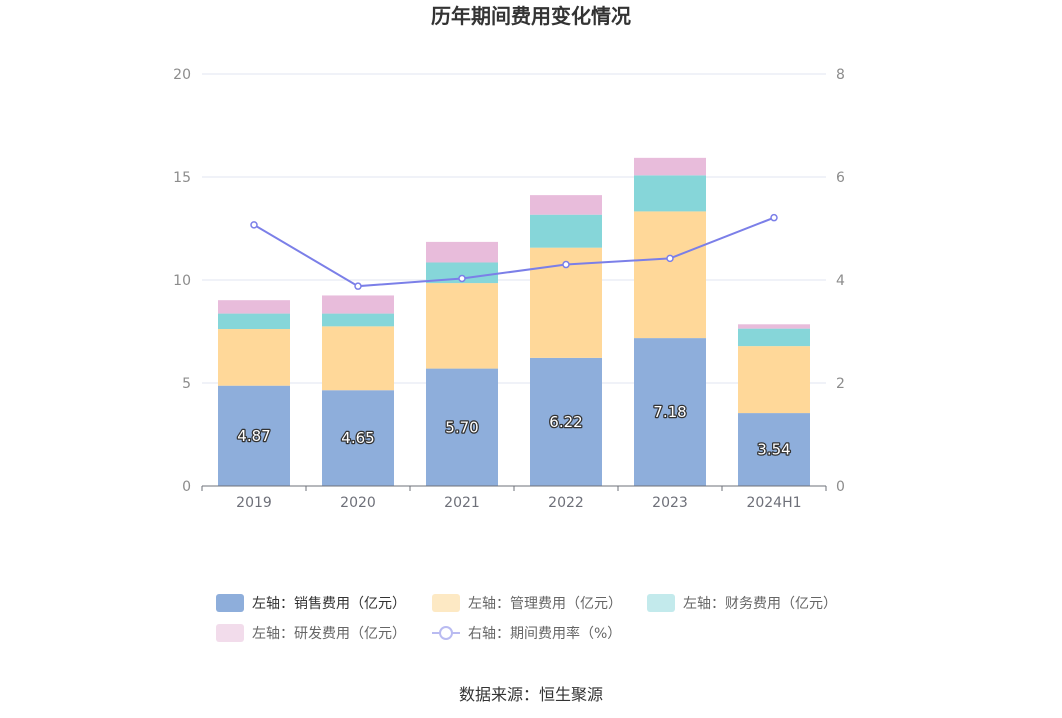 This screenshot has height=718, width=1062. What do you see at coordinates (329, 634) in the screenshot?
I see `legend-label: 左轴：研发费用（亿元）` at bounding box center [329, 634].